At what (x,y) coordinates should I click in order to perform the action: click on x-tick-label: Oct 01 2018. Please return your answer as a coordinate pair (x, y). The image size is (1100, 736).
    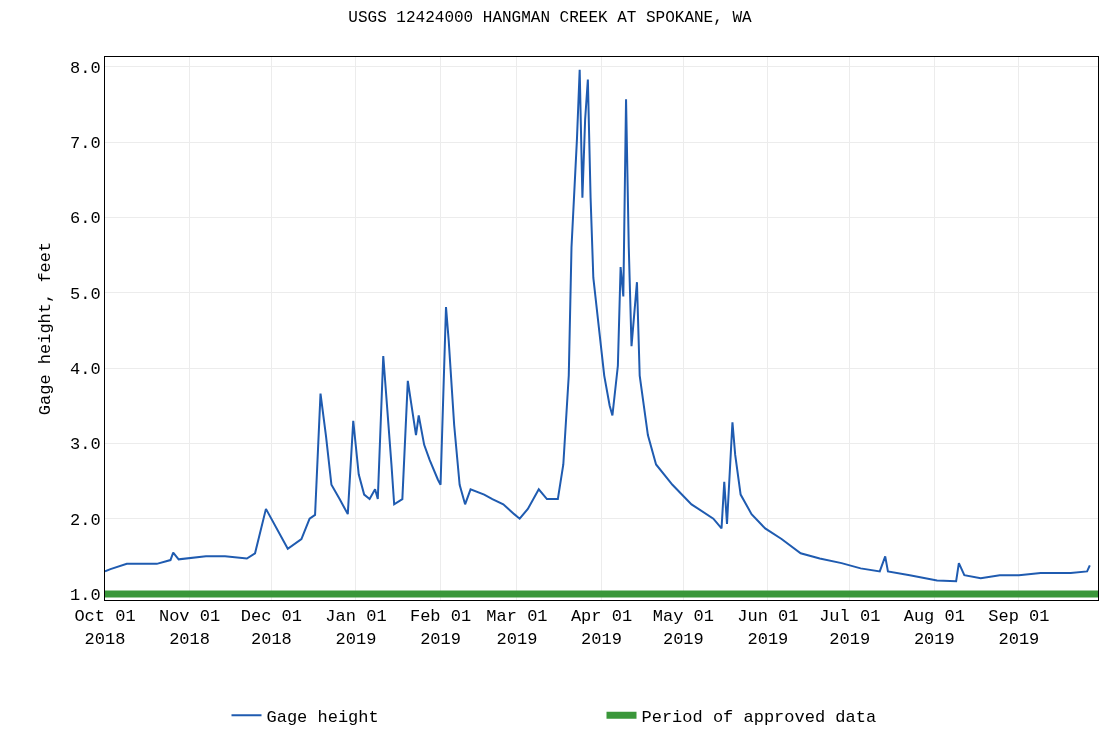
    Looking at the image, I should click on (105, 628).